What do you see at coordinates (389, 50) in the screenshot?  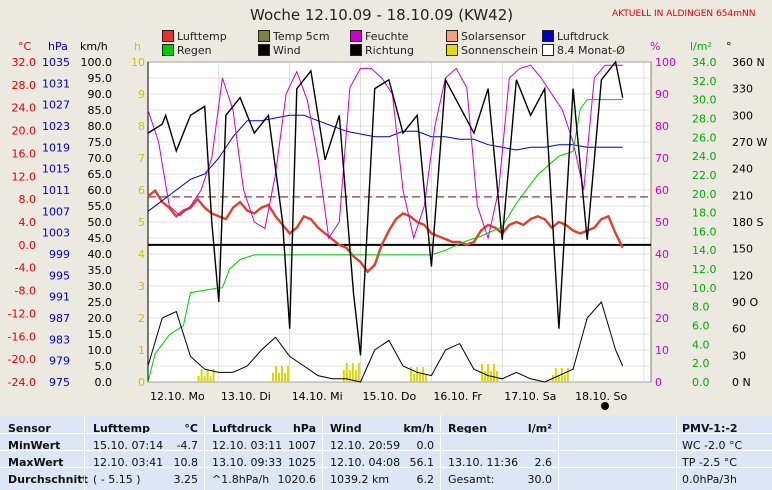 I see `legend-label: Richtung` at bounding box center [389, 50].